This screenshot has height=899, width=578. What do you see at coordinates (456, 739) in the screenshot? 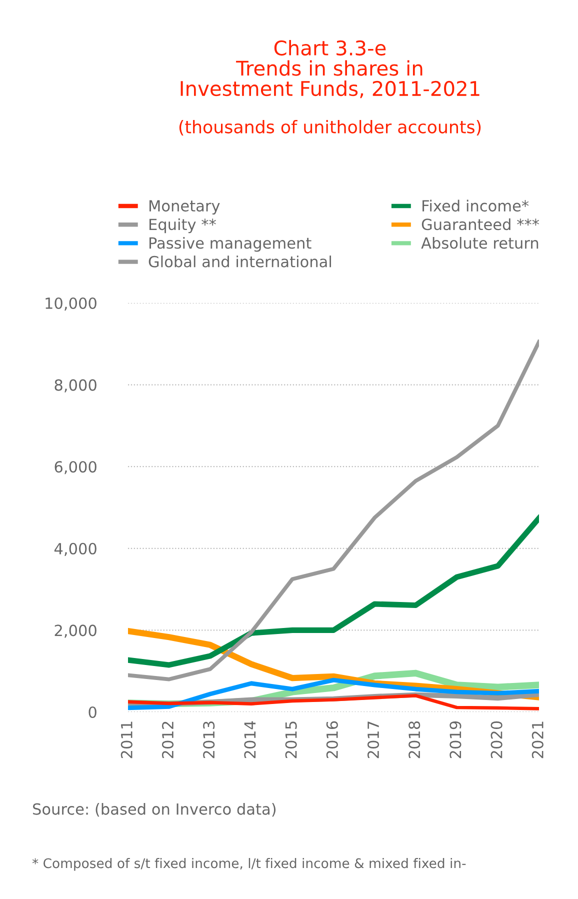
I see `x-tick-label: 2019` at bounding box center [456, 739].